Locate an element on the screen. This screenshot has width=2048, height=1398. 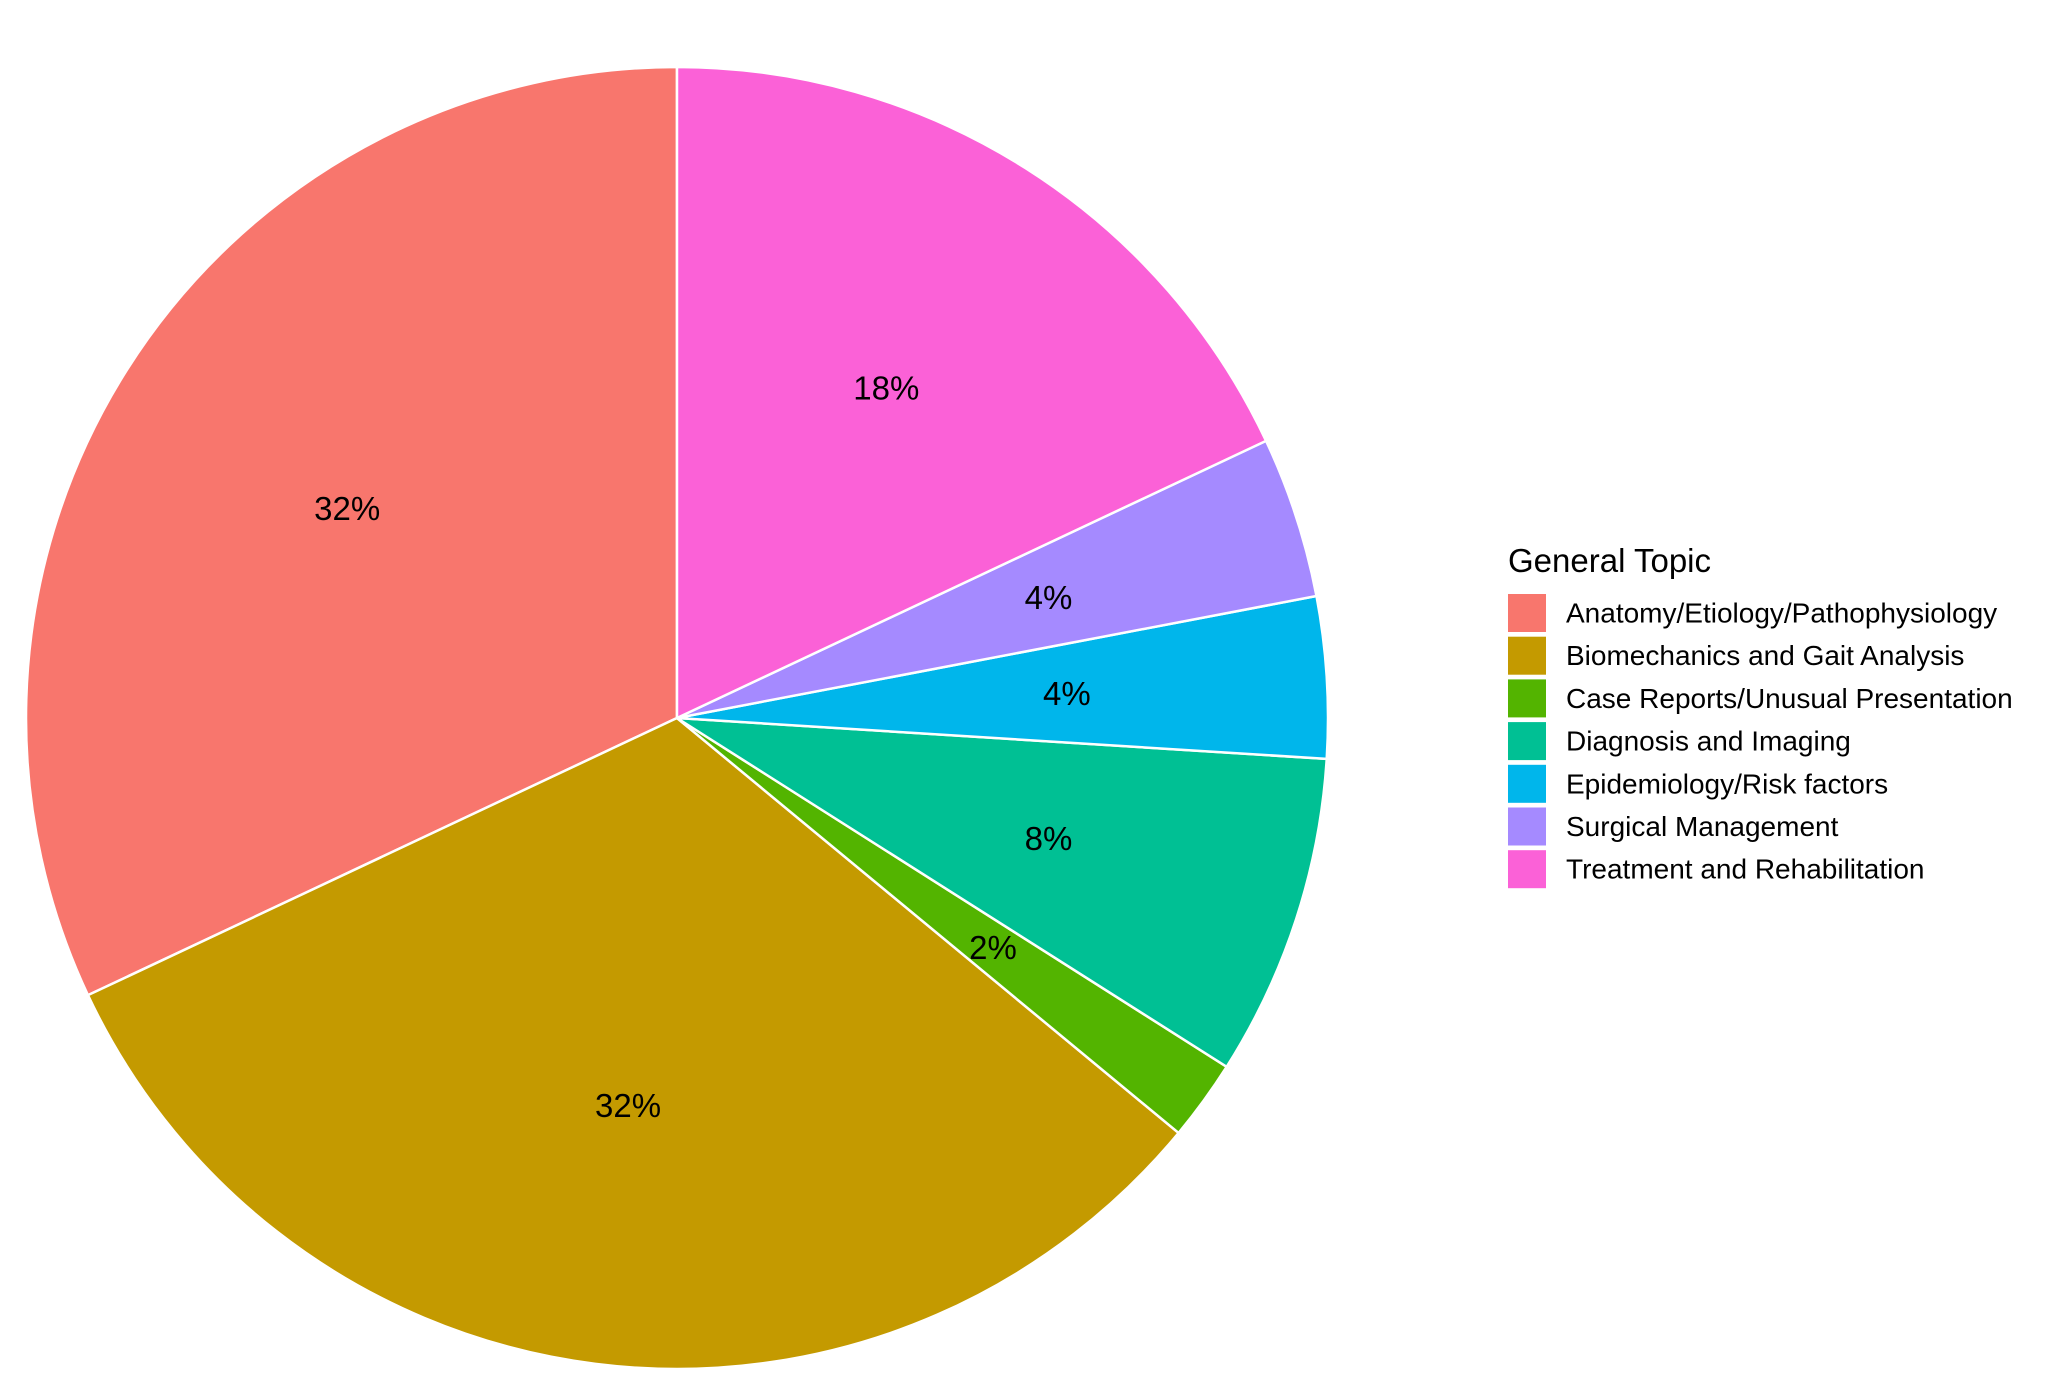
pie-slice-label-3: 8% is located at coordinates (1049, 838).